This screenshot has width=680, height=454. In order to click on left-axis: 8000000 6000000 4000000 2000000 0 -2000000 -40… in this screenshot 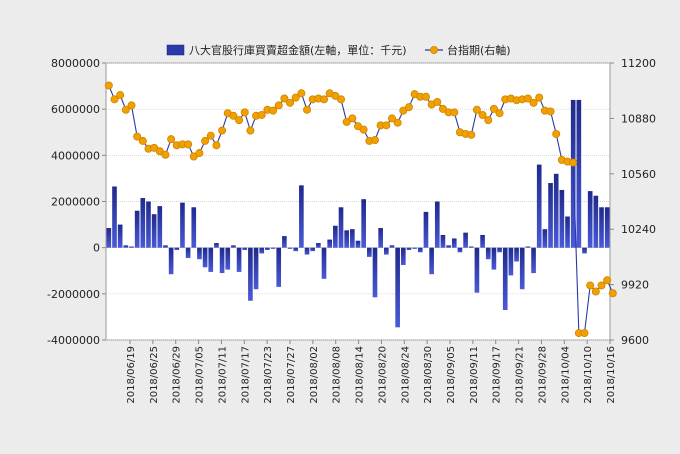, I will do `click(76, 202)`.